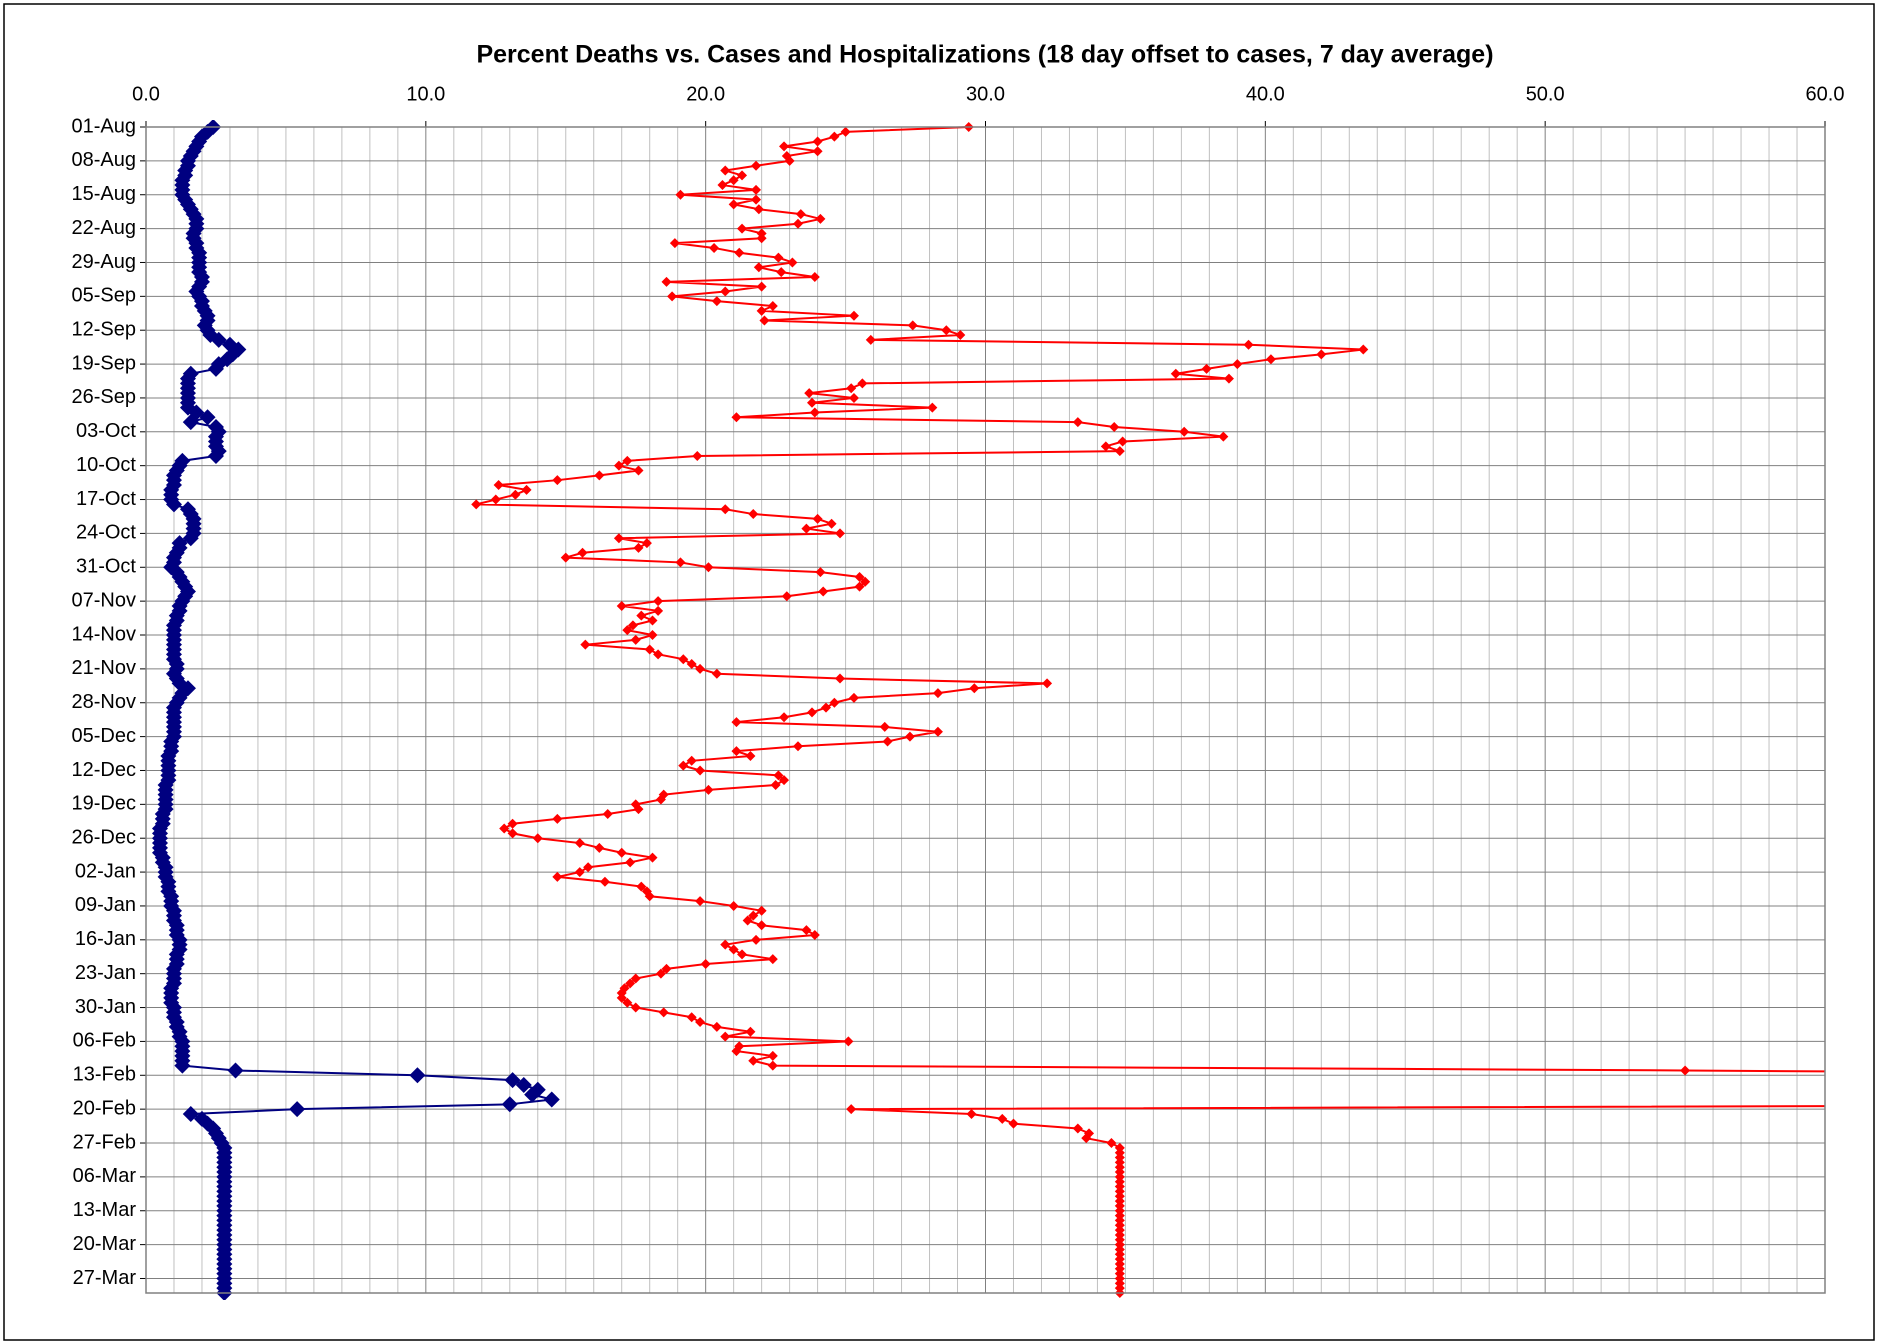 The width and height of the screenshot is (1879, 1344). Describe the element at coordinates (105, 1210) in the screenshot. I see `y-tick-label: 13-Mar` at that location.